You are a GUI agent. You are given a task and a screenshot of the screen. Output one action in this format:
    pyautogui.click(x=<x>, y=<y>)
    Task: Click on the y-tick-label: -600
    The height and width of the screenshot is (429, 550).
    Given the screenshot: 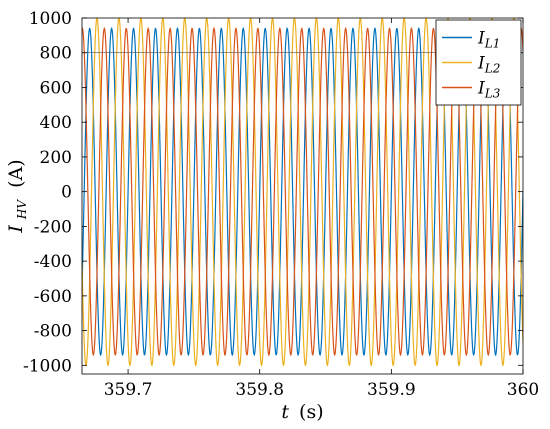 What is the action you would take?
    pyautogui.click(x=53, y=297)
    